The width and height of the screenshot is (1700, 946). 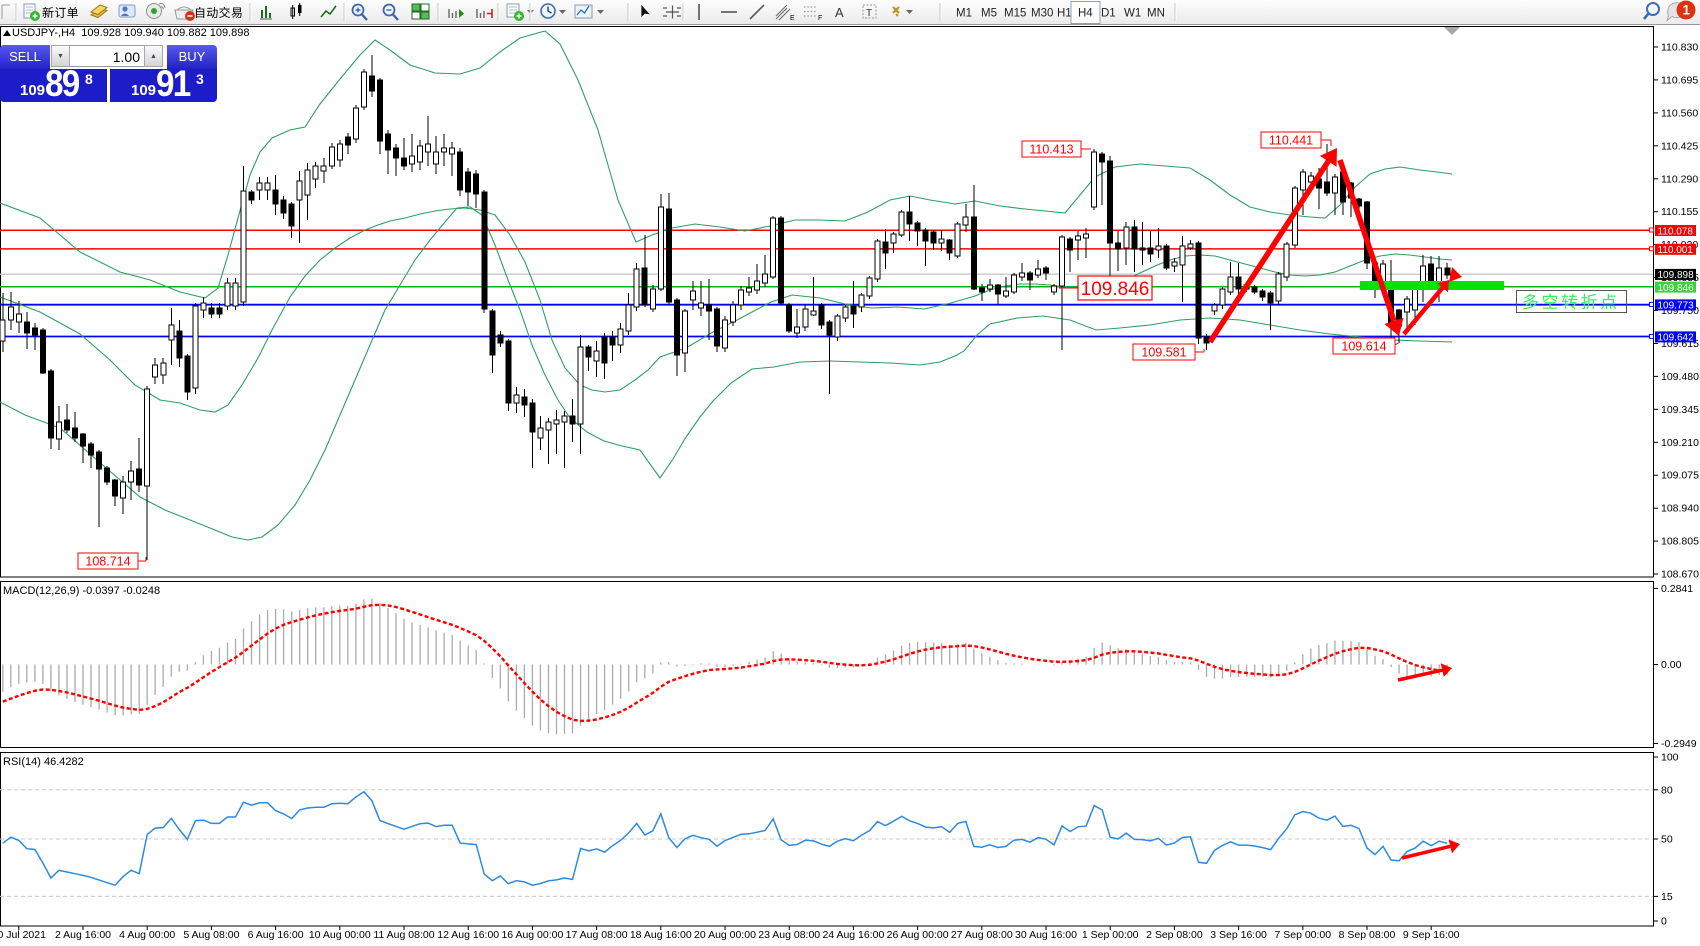 I want to click on svg-text: 10 Aug 00:00, so click(x=340, y=935).